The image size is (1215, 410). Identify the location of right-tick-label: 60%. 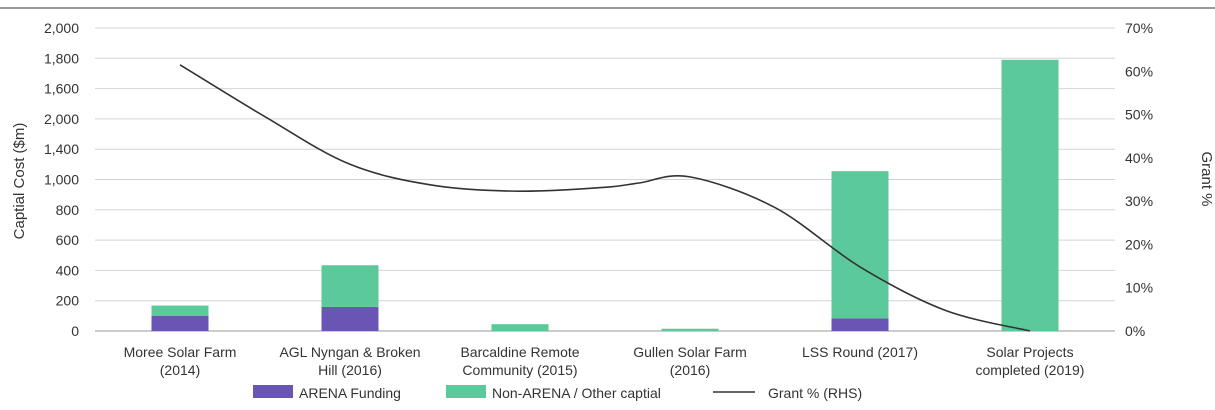
(1139, 71).